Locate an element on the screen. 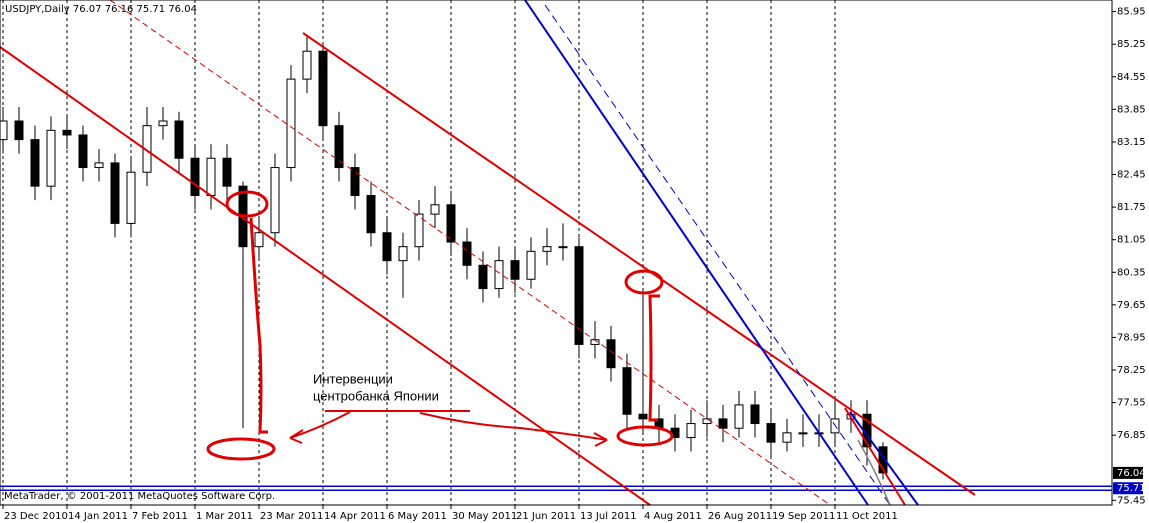  y-tick-label: 75.45 is located at coordinates (1131, 500).